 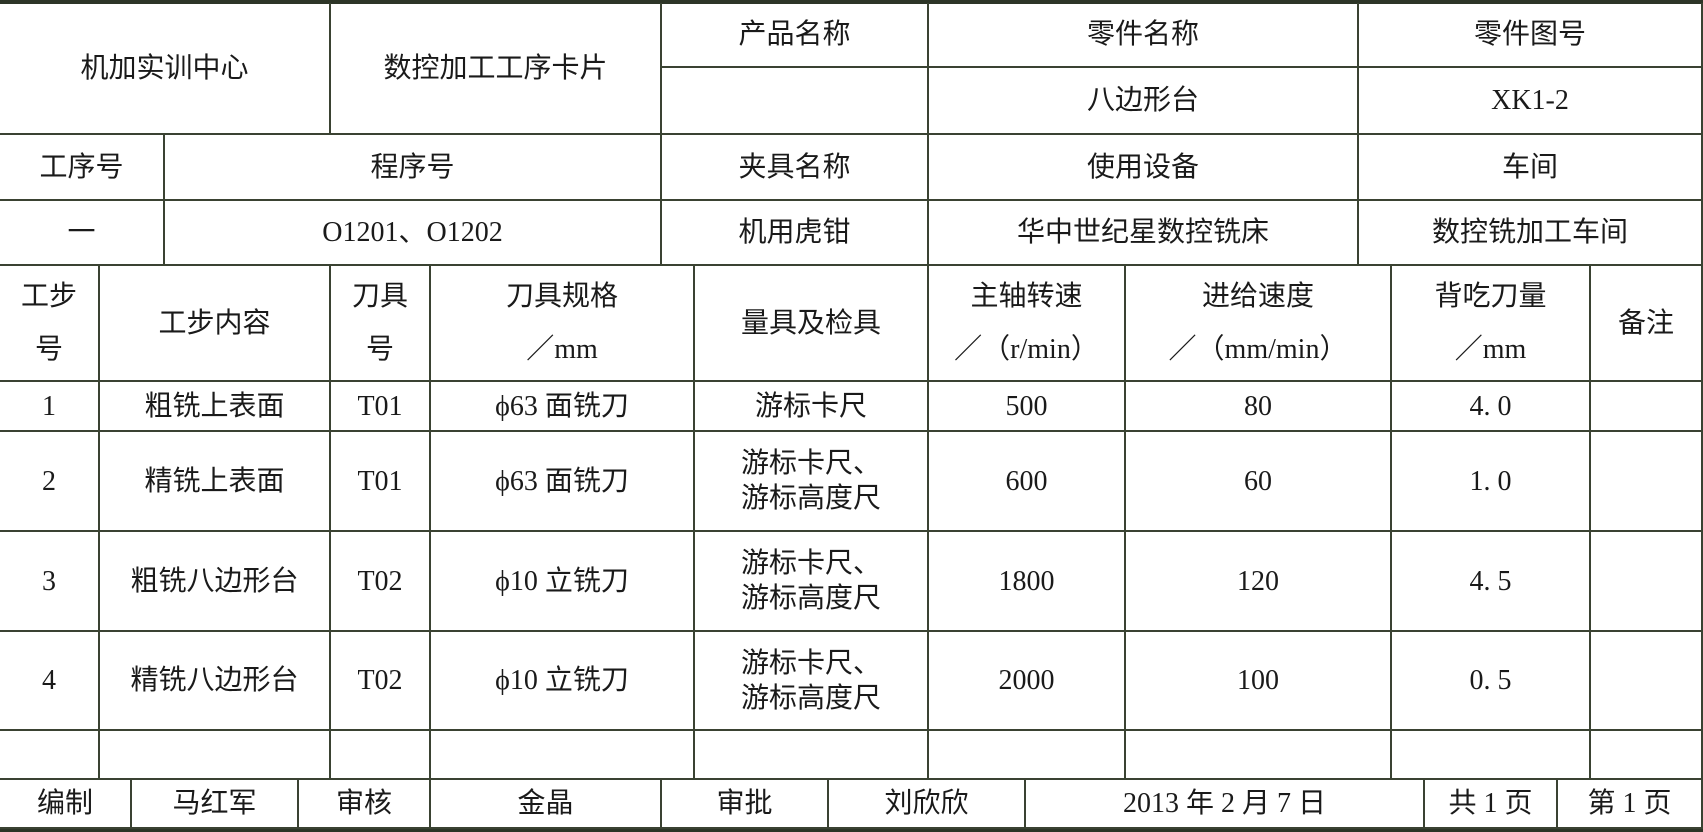 What do you see at coordinates (795, 101) in the screenshot?
I see `product-name-value` at bounding box center [795, 101].